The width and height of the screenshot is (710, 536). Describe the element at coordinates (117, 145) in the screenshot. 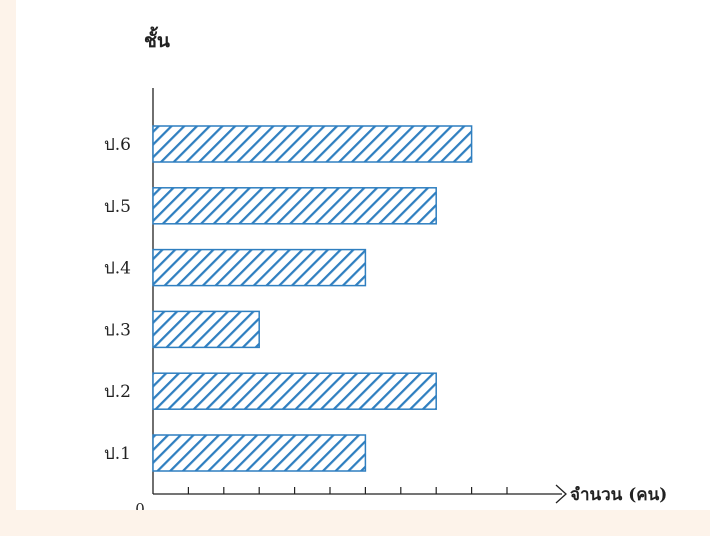

I see `y-tick-label: ป.6` at that location.